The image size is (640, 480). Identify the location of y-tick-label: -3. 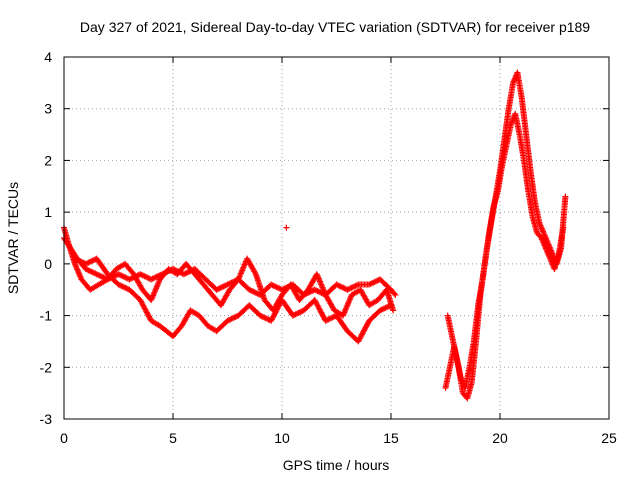
(46, 419).